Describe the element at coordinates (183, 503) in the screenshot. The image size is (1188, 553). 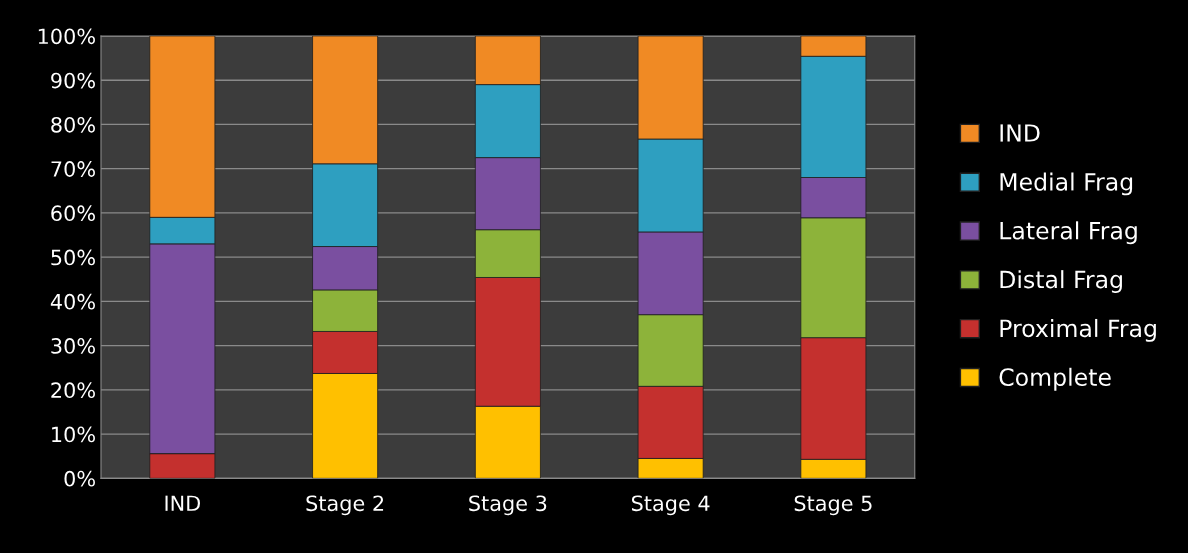
I see `x-tick-label: IND` at that location.